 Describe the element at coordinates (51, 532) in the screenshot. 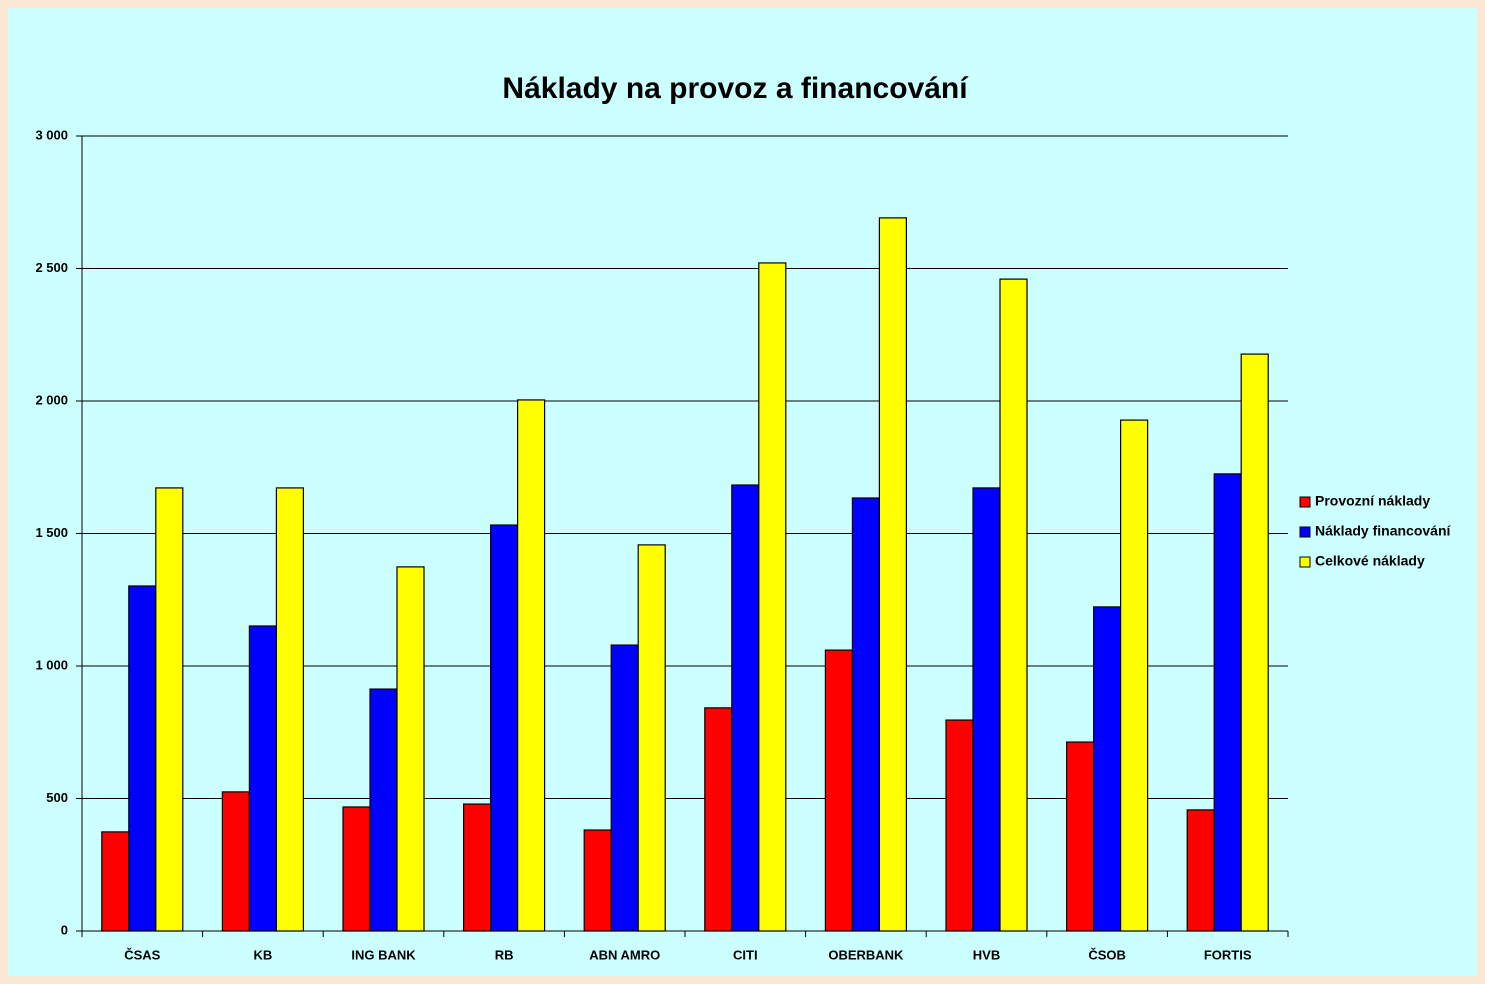

I see `y-tick-label: 1 500` at that location.